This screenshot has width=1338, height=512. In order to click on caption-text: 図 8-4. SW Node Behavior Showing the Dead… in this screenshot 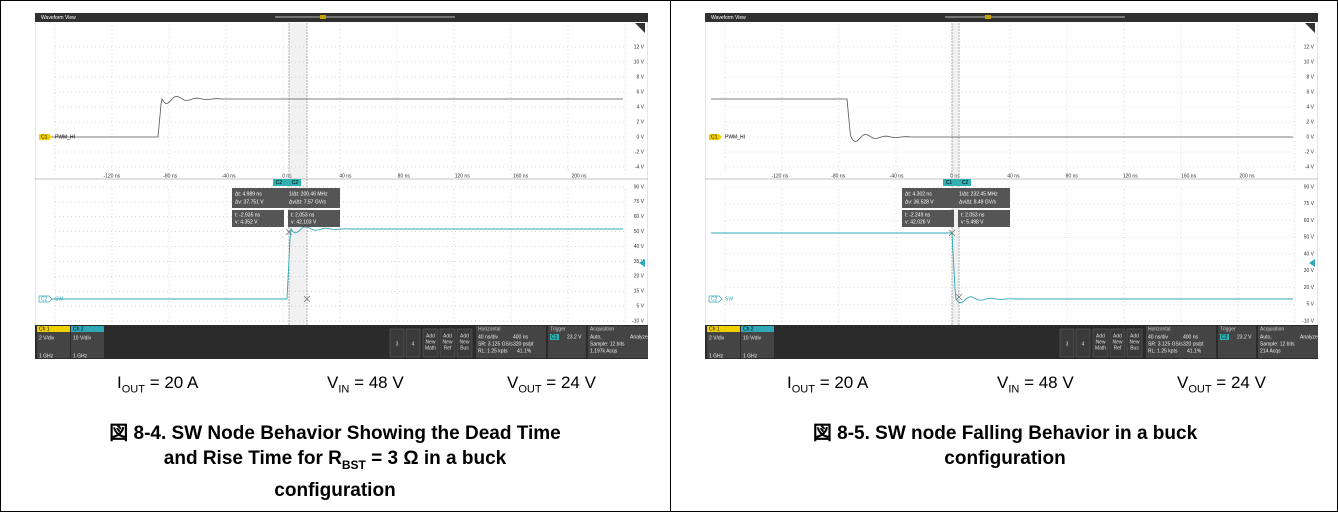, I will do `click(335, 433)`.